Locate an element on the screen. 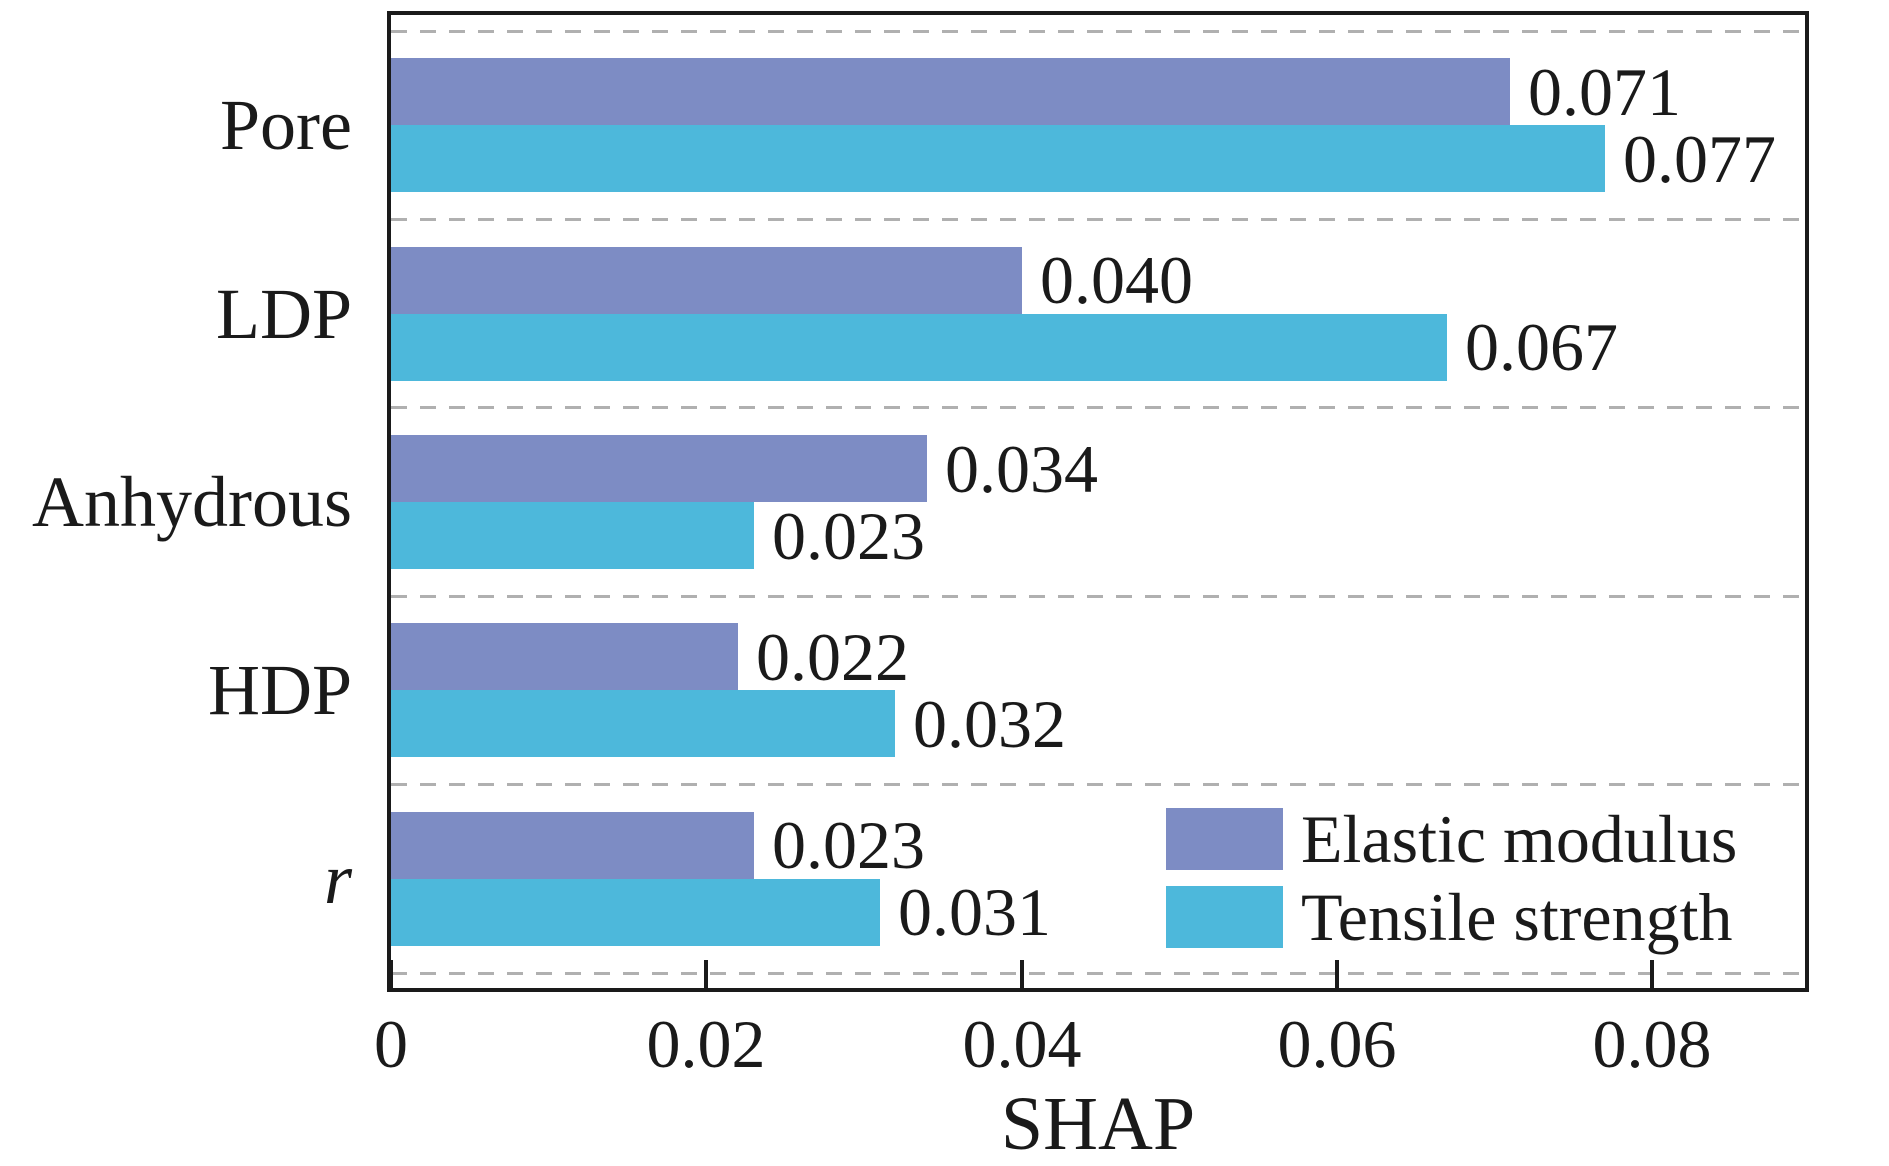  bar-tensile-strength-ldp is located at coordinates (919, 347).